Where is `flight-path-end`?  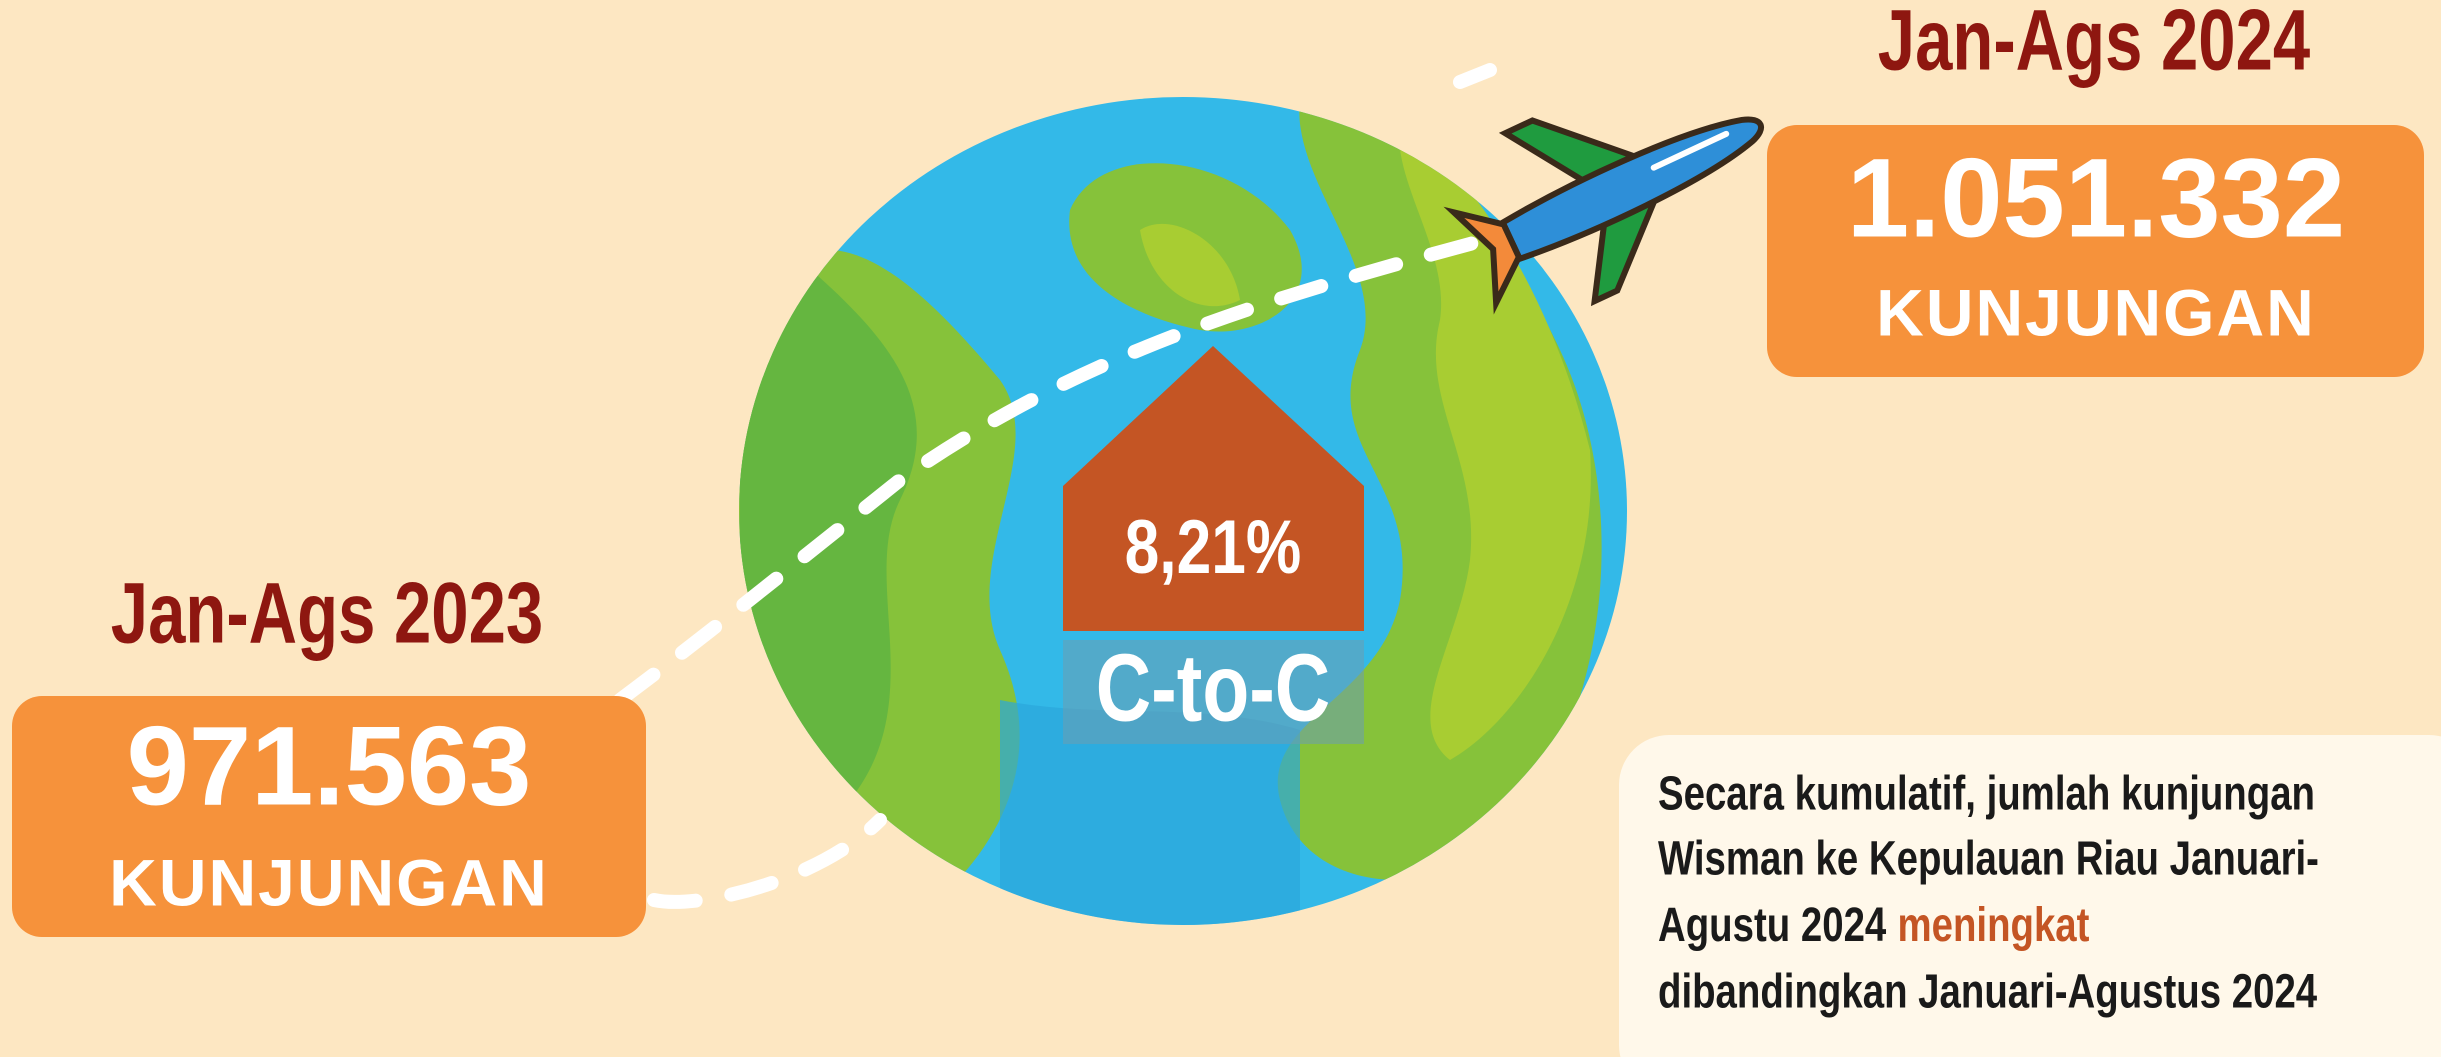
flight-path-end is located at coordinates (1475, 76).